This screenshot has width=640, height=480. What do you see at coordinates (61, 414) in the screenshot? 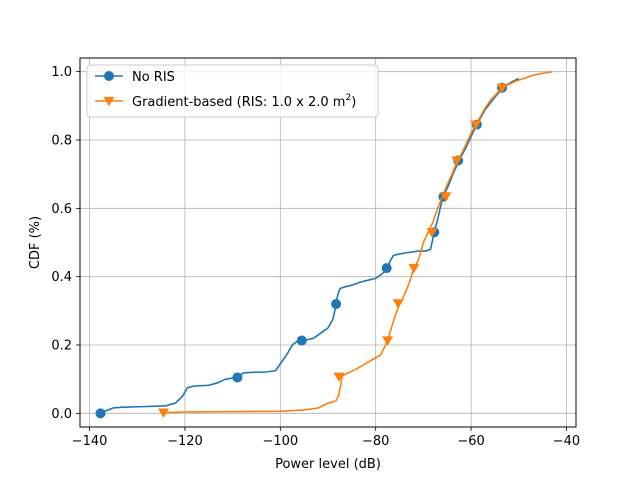
I see `y-tick-label: 0.0` at bounding box center [61, 414].